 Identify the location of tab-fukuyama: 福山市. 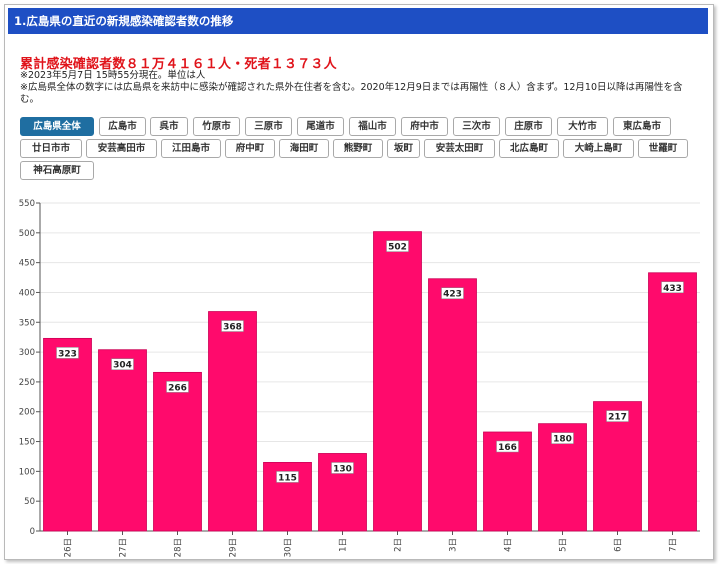
(372, 126).